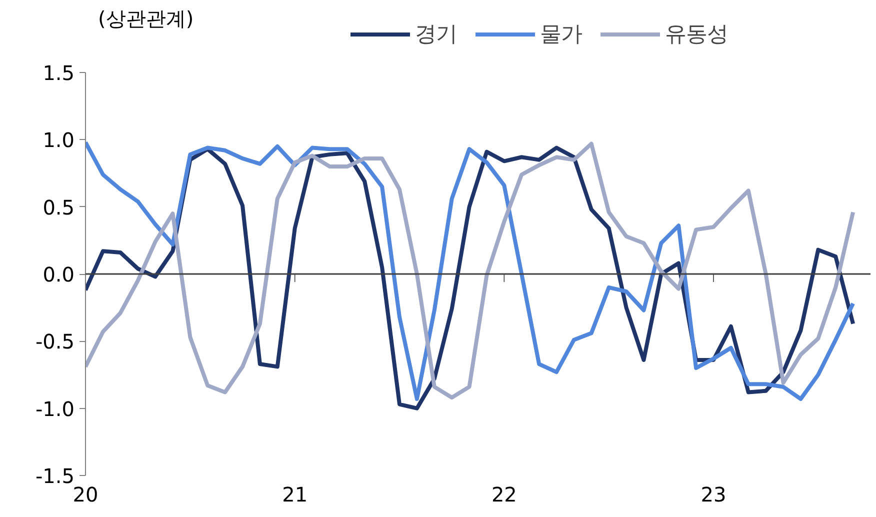  What do you see at coordinates (58, 274) in the screenshot?
I see `y-tick-label: 0.0` at bounding box center [58, 274].